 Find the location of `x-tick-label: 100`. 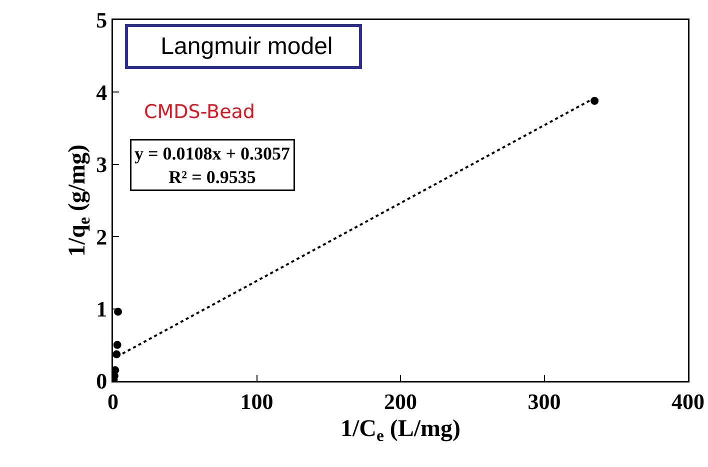

x-tick-label: 100 is located at coordinates (257, 401).